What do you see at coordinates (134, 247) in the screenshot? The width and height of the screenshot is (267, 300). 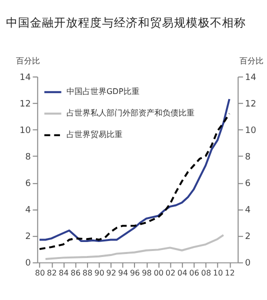 I see `line-series` at bounding box center [134, 247].